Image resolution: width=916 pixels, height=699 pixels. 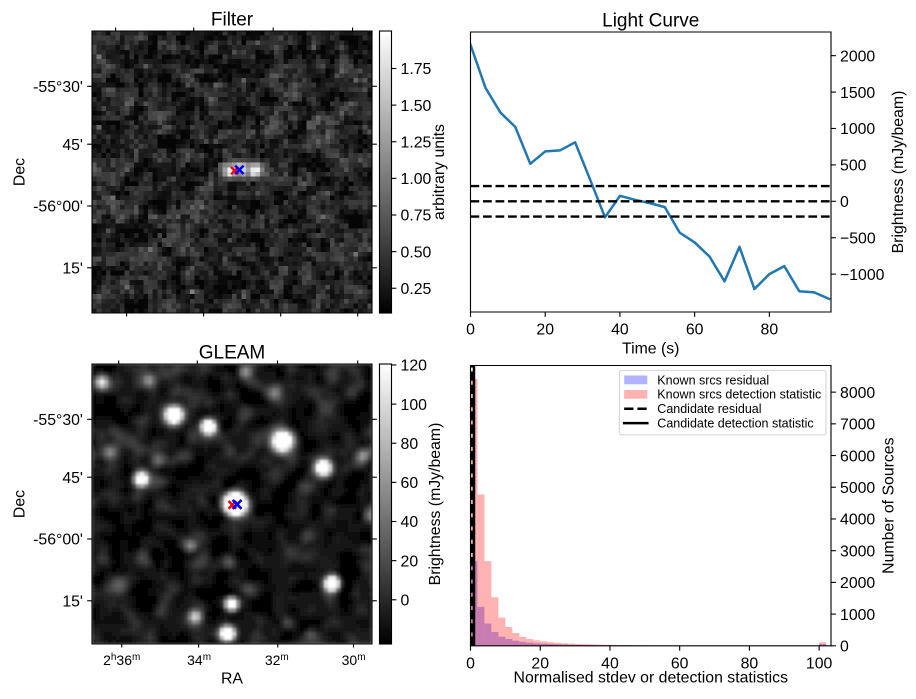 What do you see at coordinates (416, 69) in the screenshot?
I see `svg-text: 1.75` at bounding box center [416, 69].